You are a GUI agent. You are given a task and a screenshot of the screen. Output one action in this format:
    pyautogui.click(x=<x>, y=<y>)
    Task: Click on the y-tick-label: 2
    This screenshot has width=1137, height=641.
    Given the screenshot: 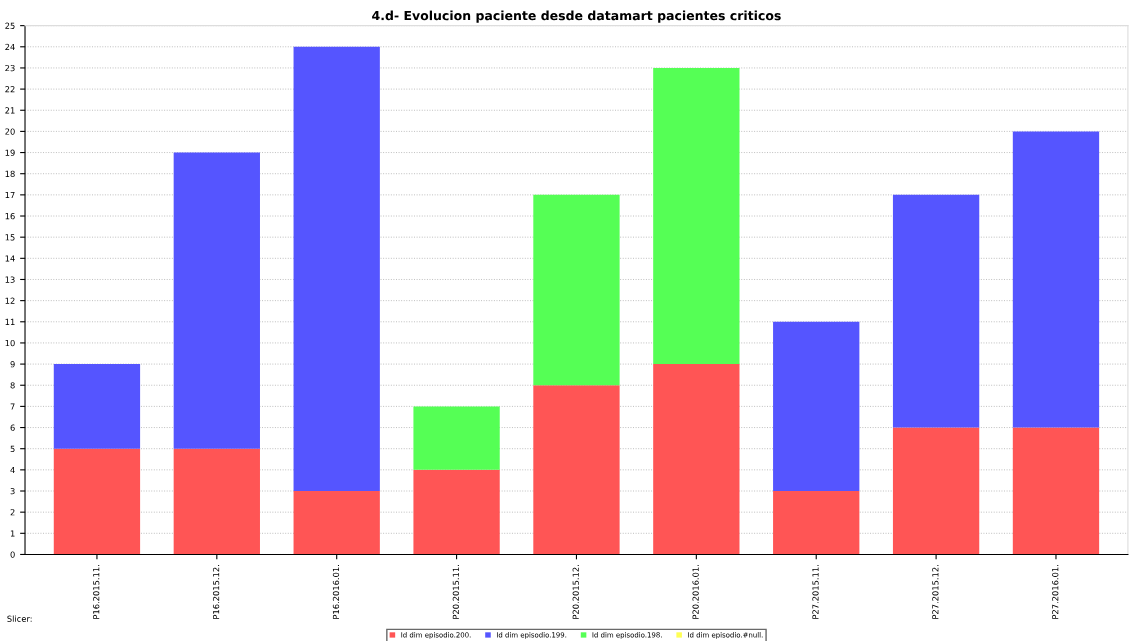 What is the action you would take?
    pyautogui.click(x=12, y=512)
    